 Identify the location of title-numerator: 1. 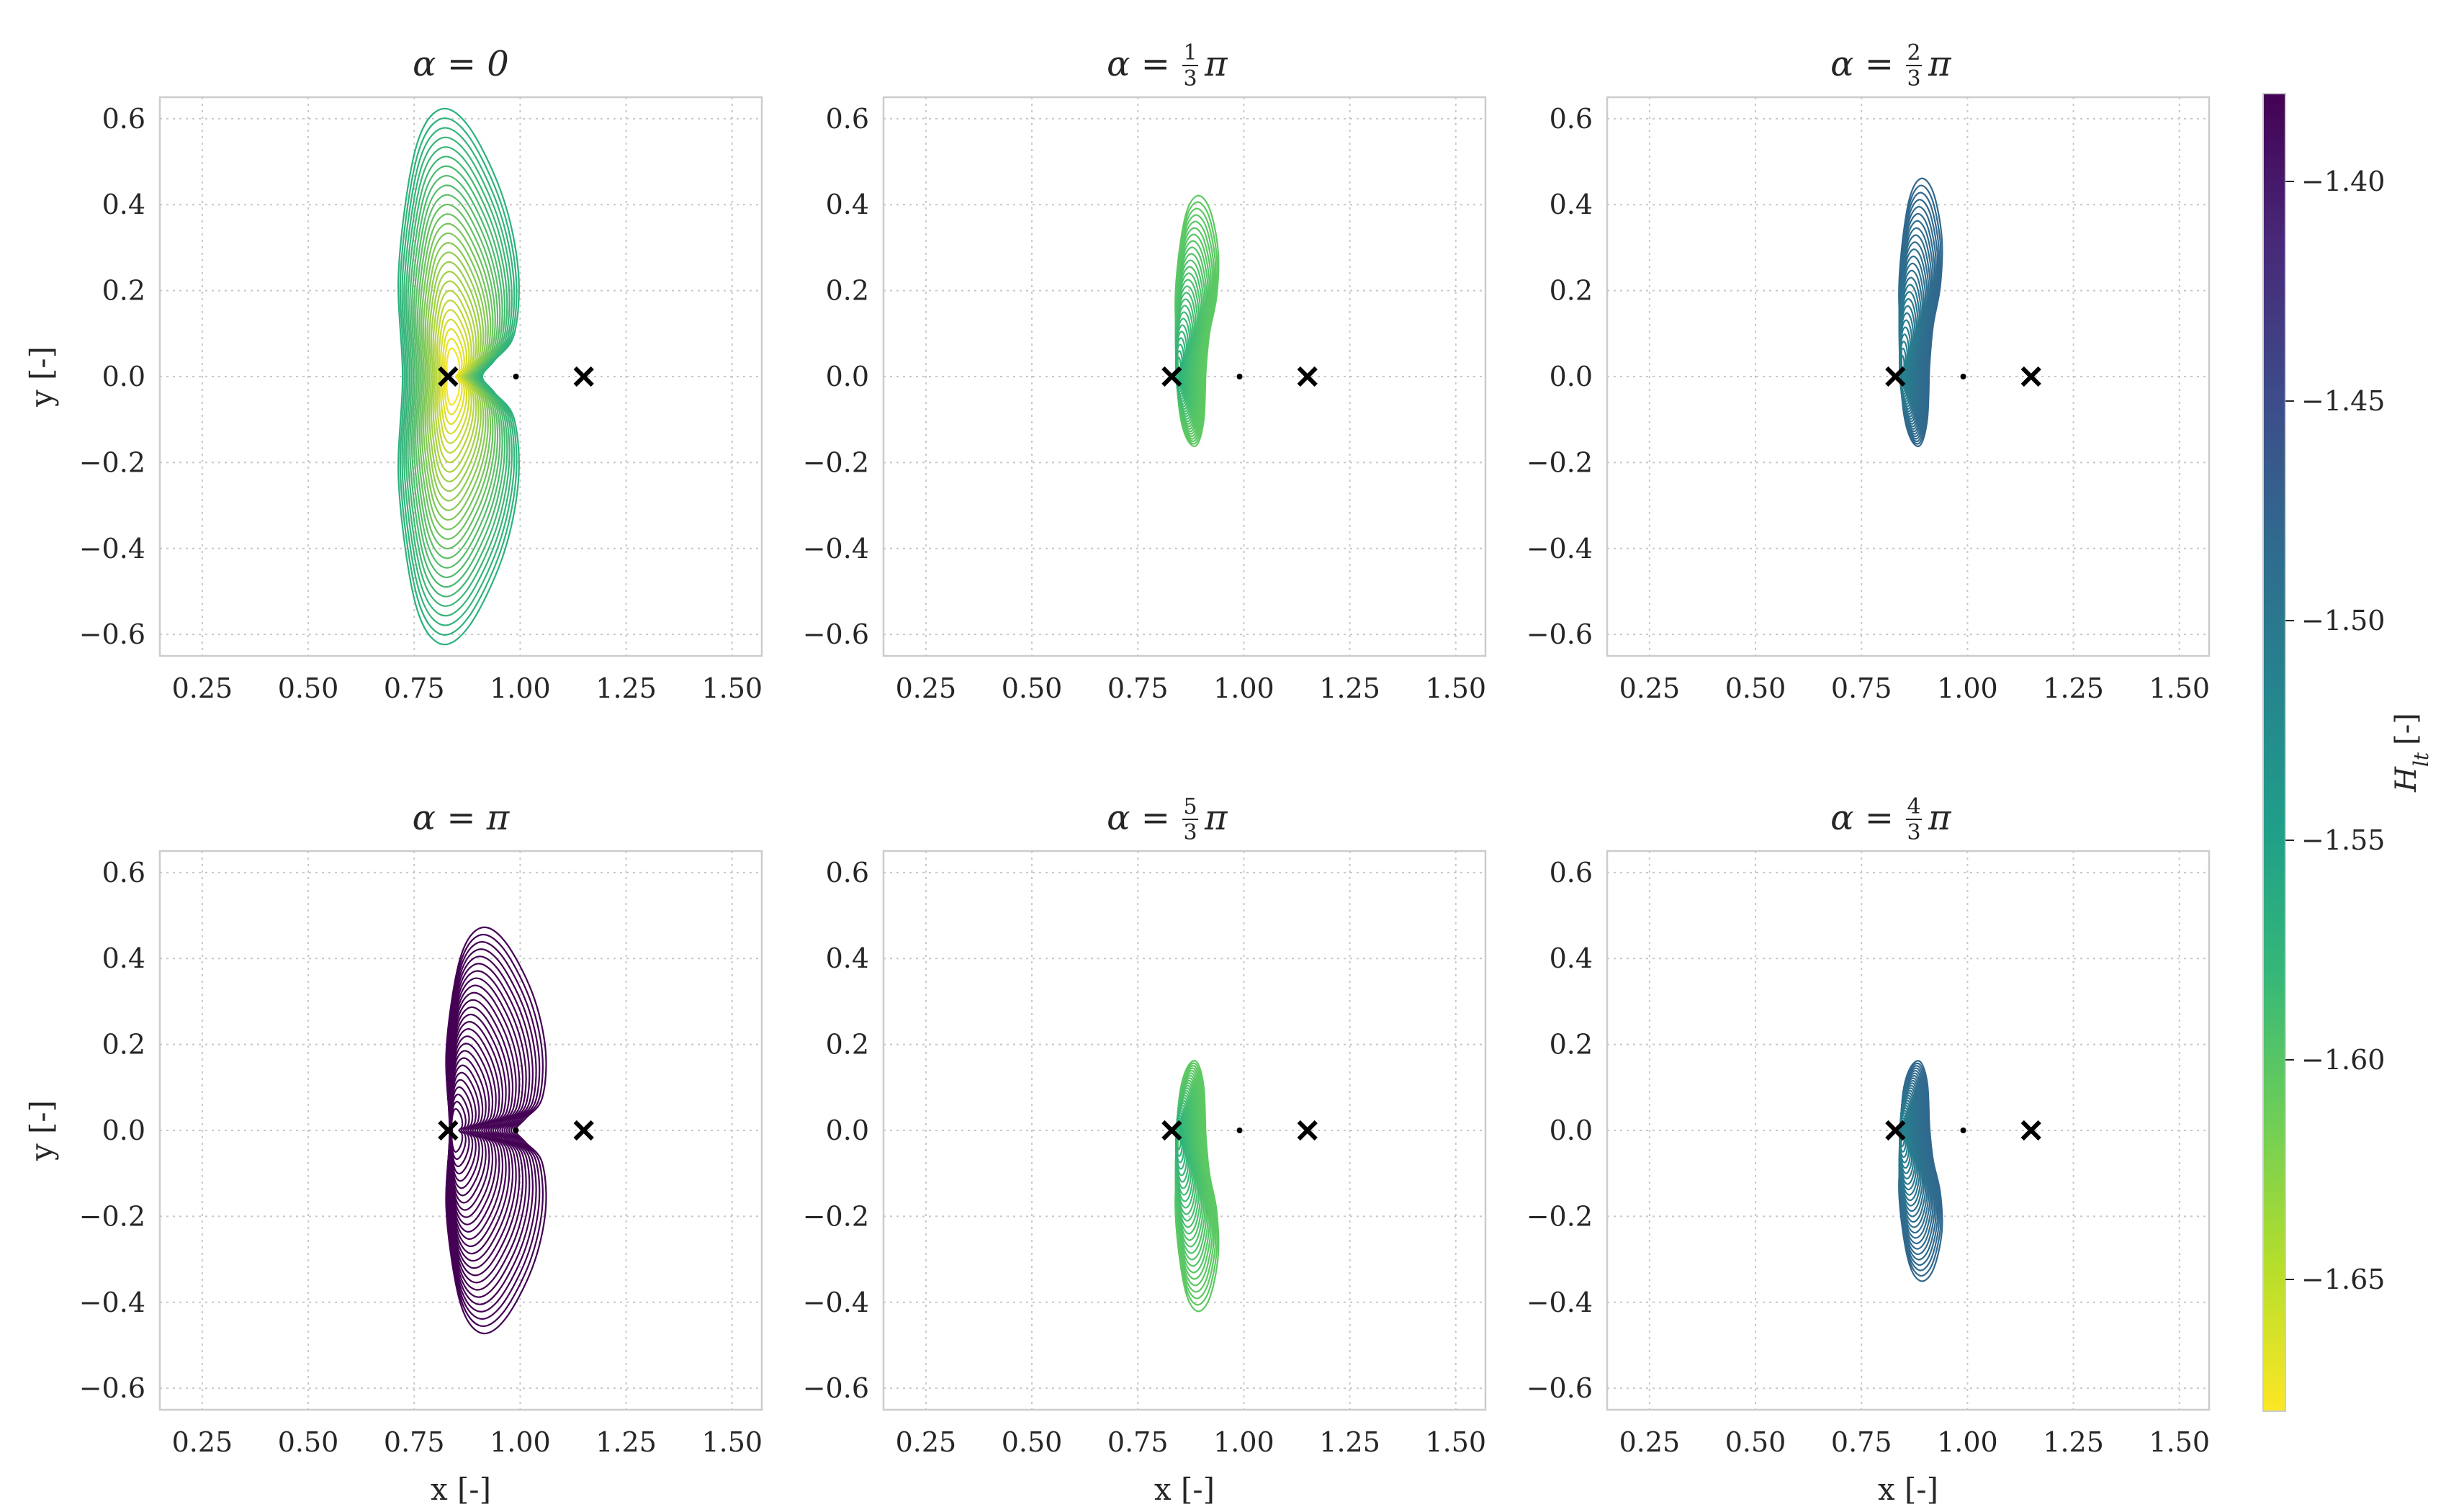
(1190, 53).